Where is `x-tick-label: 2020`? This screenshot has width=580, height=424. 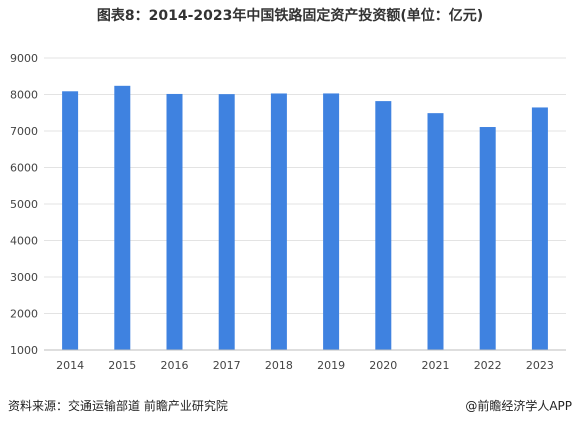
x-tick-label: 2020 is located at coordinates (383, 365).